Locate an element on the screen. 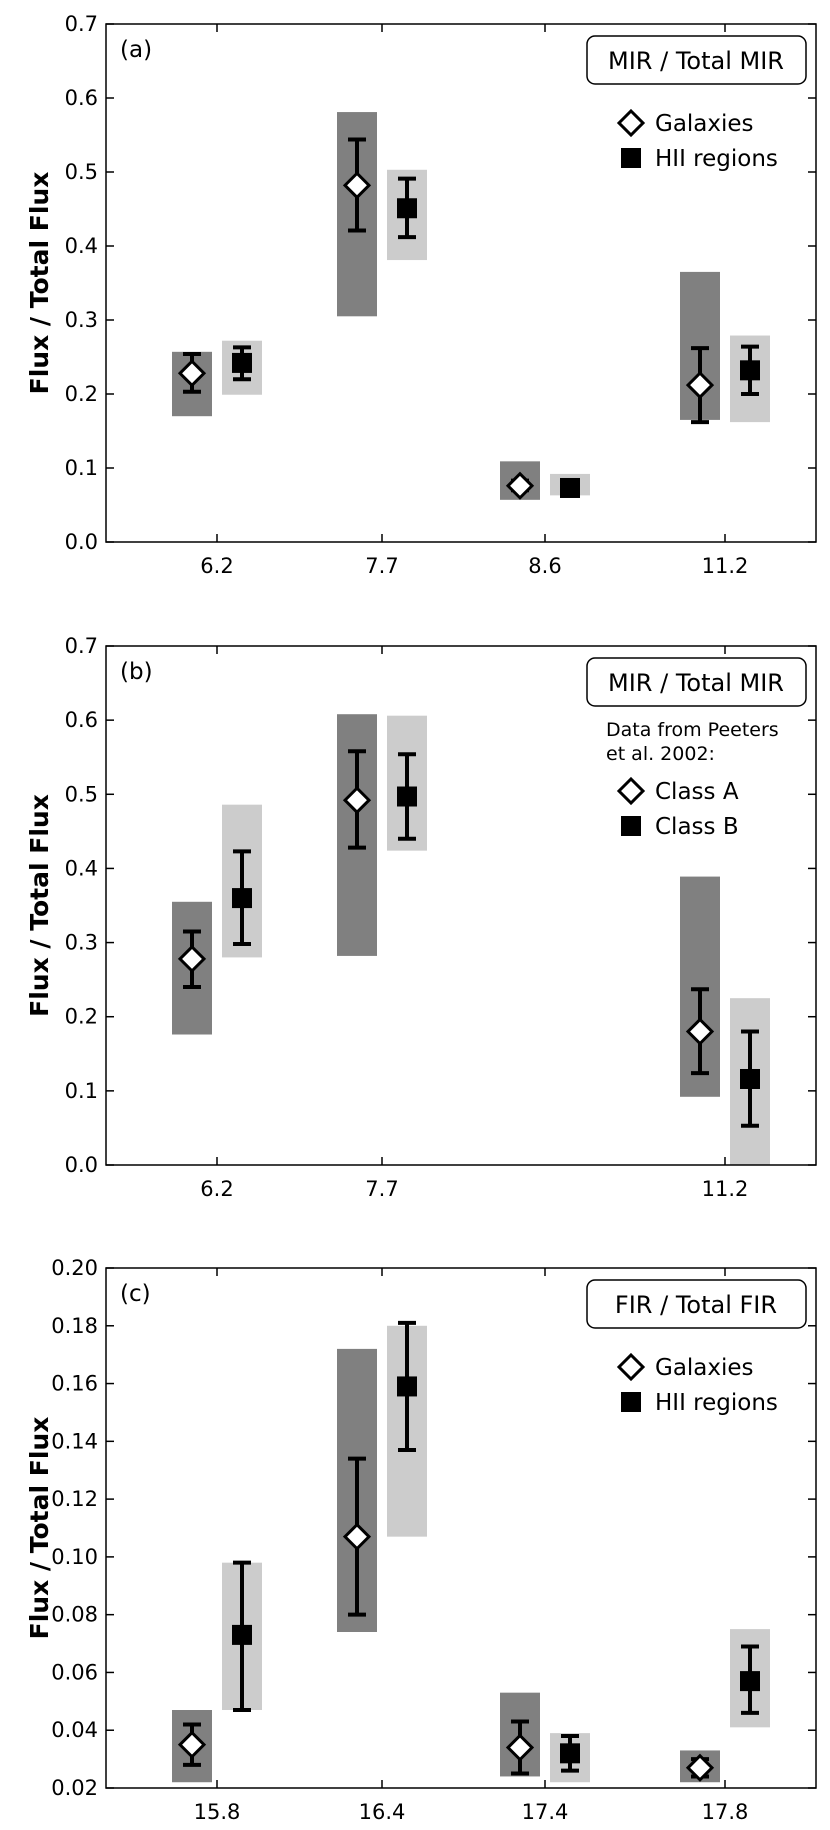 This screenshot has width=830, height=1830. y-tick-label: 0.10 is located at coordinates (74, 1557).